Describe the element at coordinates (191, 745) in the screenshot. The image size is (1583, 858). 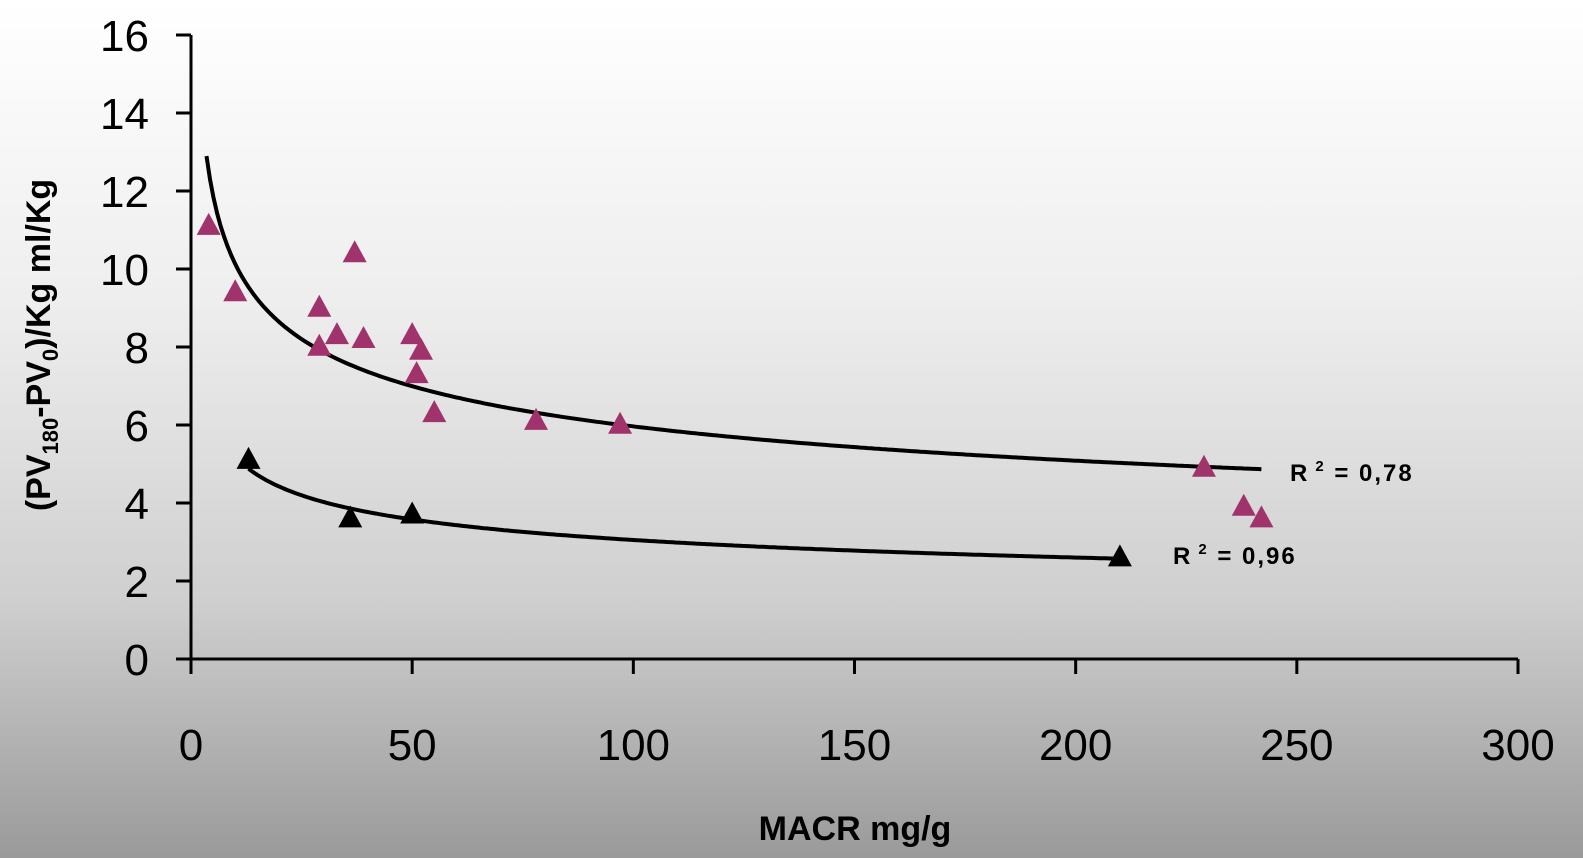
I see `x-tick-label: 0` at that location.